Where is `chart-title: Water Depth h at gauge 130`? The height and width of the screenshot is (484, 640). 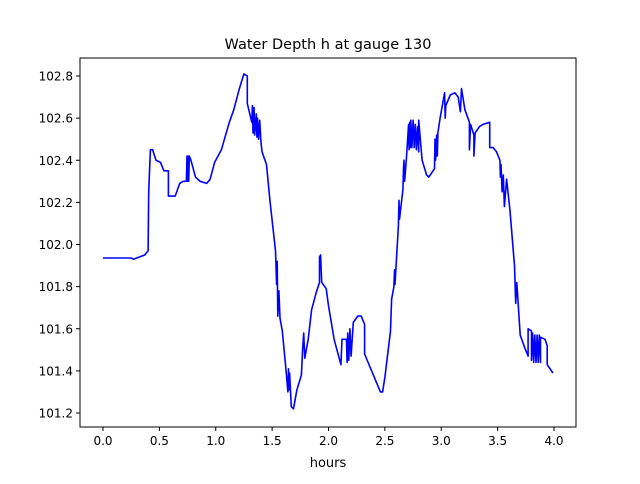 chart-title: Water Depth h at gauge 130 is located at coordinates (328, 45).